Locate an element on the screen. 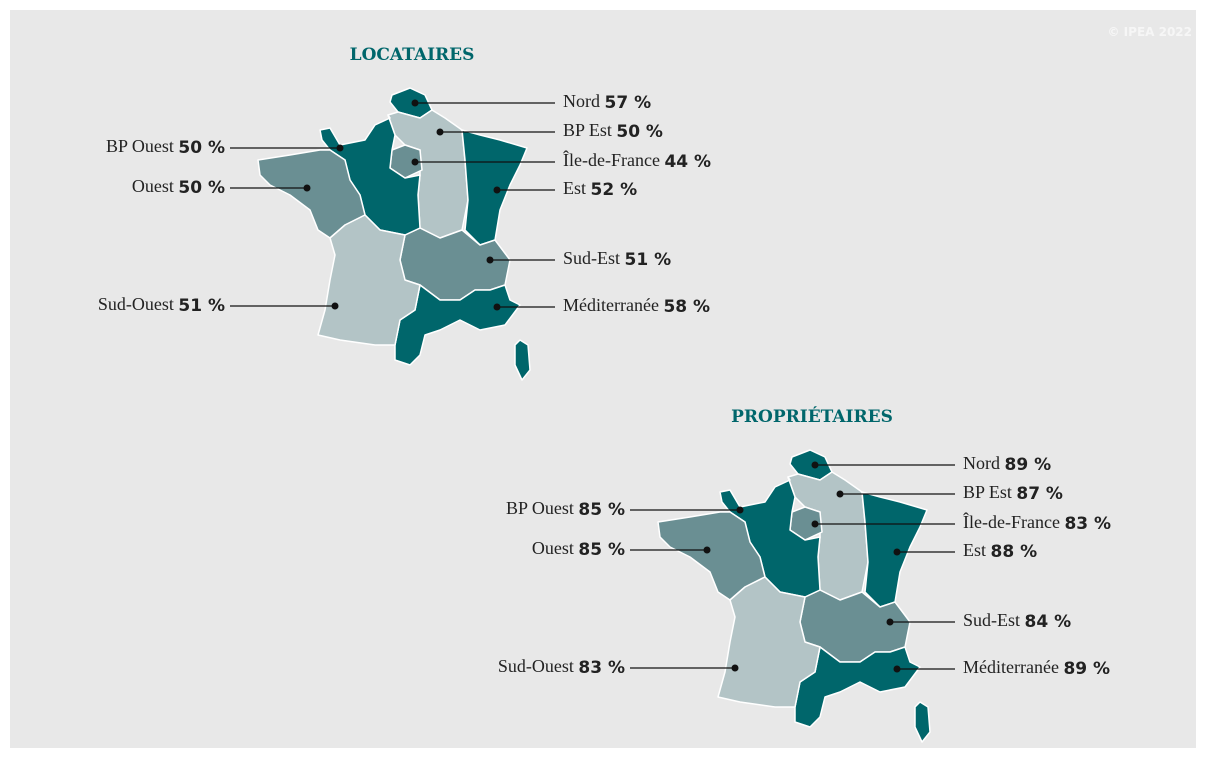 The height and width of the screenshot is (758, 1206). region-label: Méditerranée 58 % is located at coordinates (636, 306).